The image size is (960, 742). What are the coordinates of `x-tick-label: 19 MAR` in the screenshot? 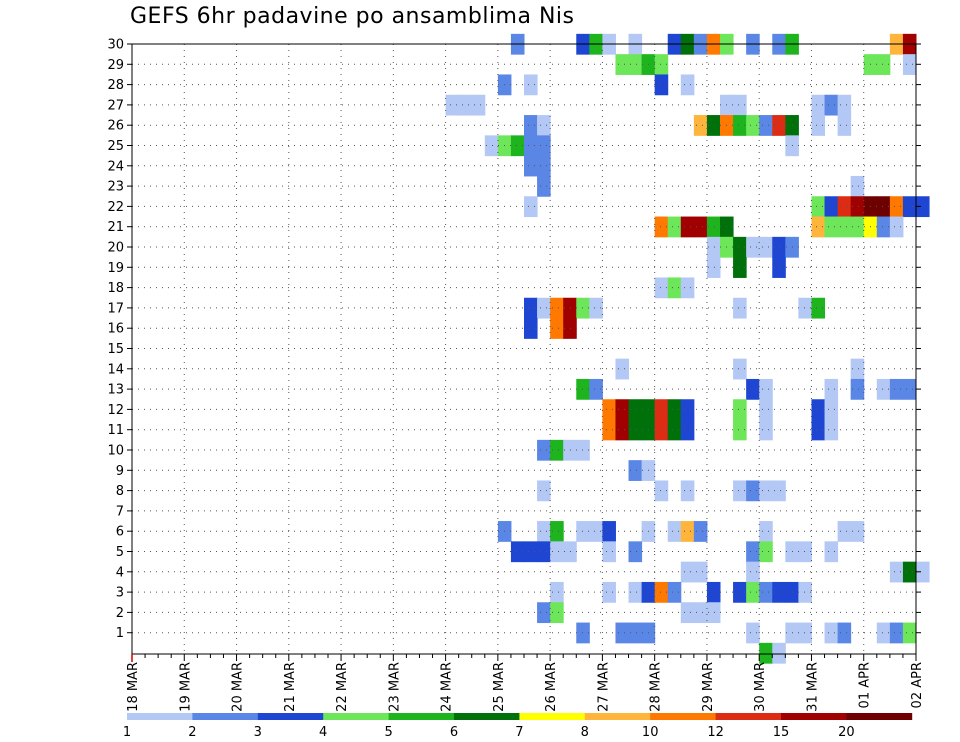 It's located at (185, 687).